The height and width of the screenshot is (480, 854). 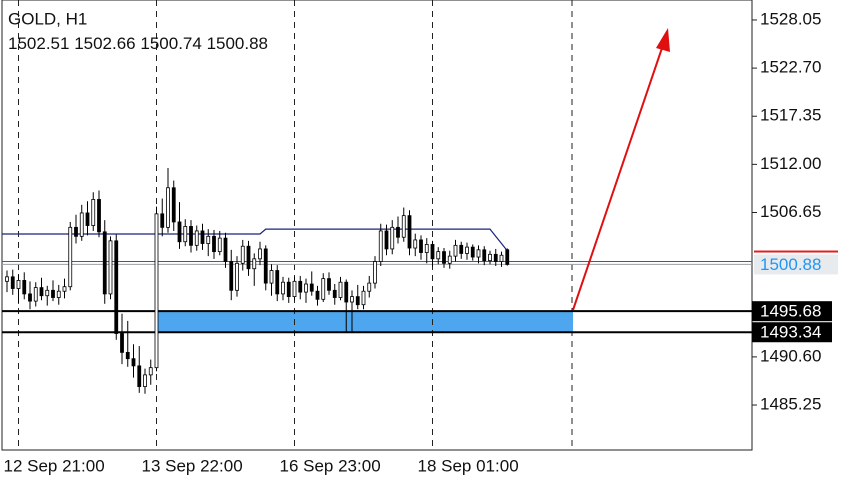 What do you see at coordinates (790, 404) in the screenshot?
I see `y-tick-label: 1485.25` at bounding box center [790, 404].